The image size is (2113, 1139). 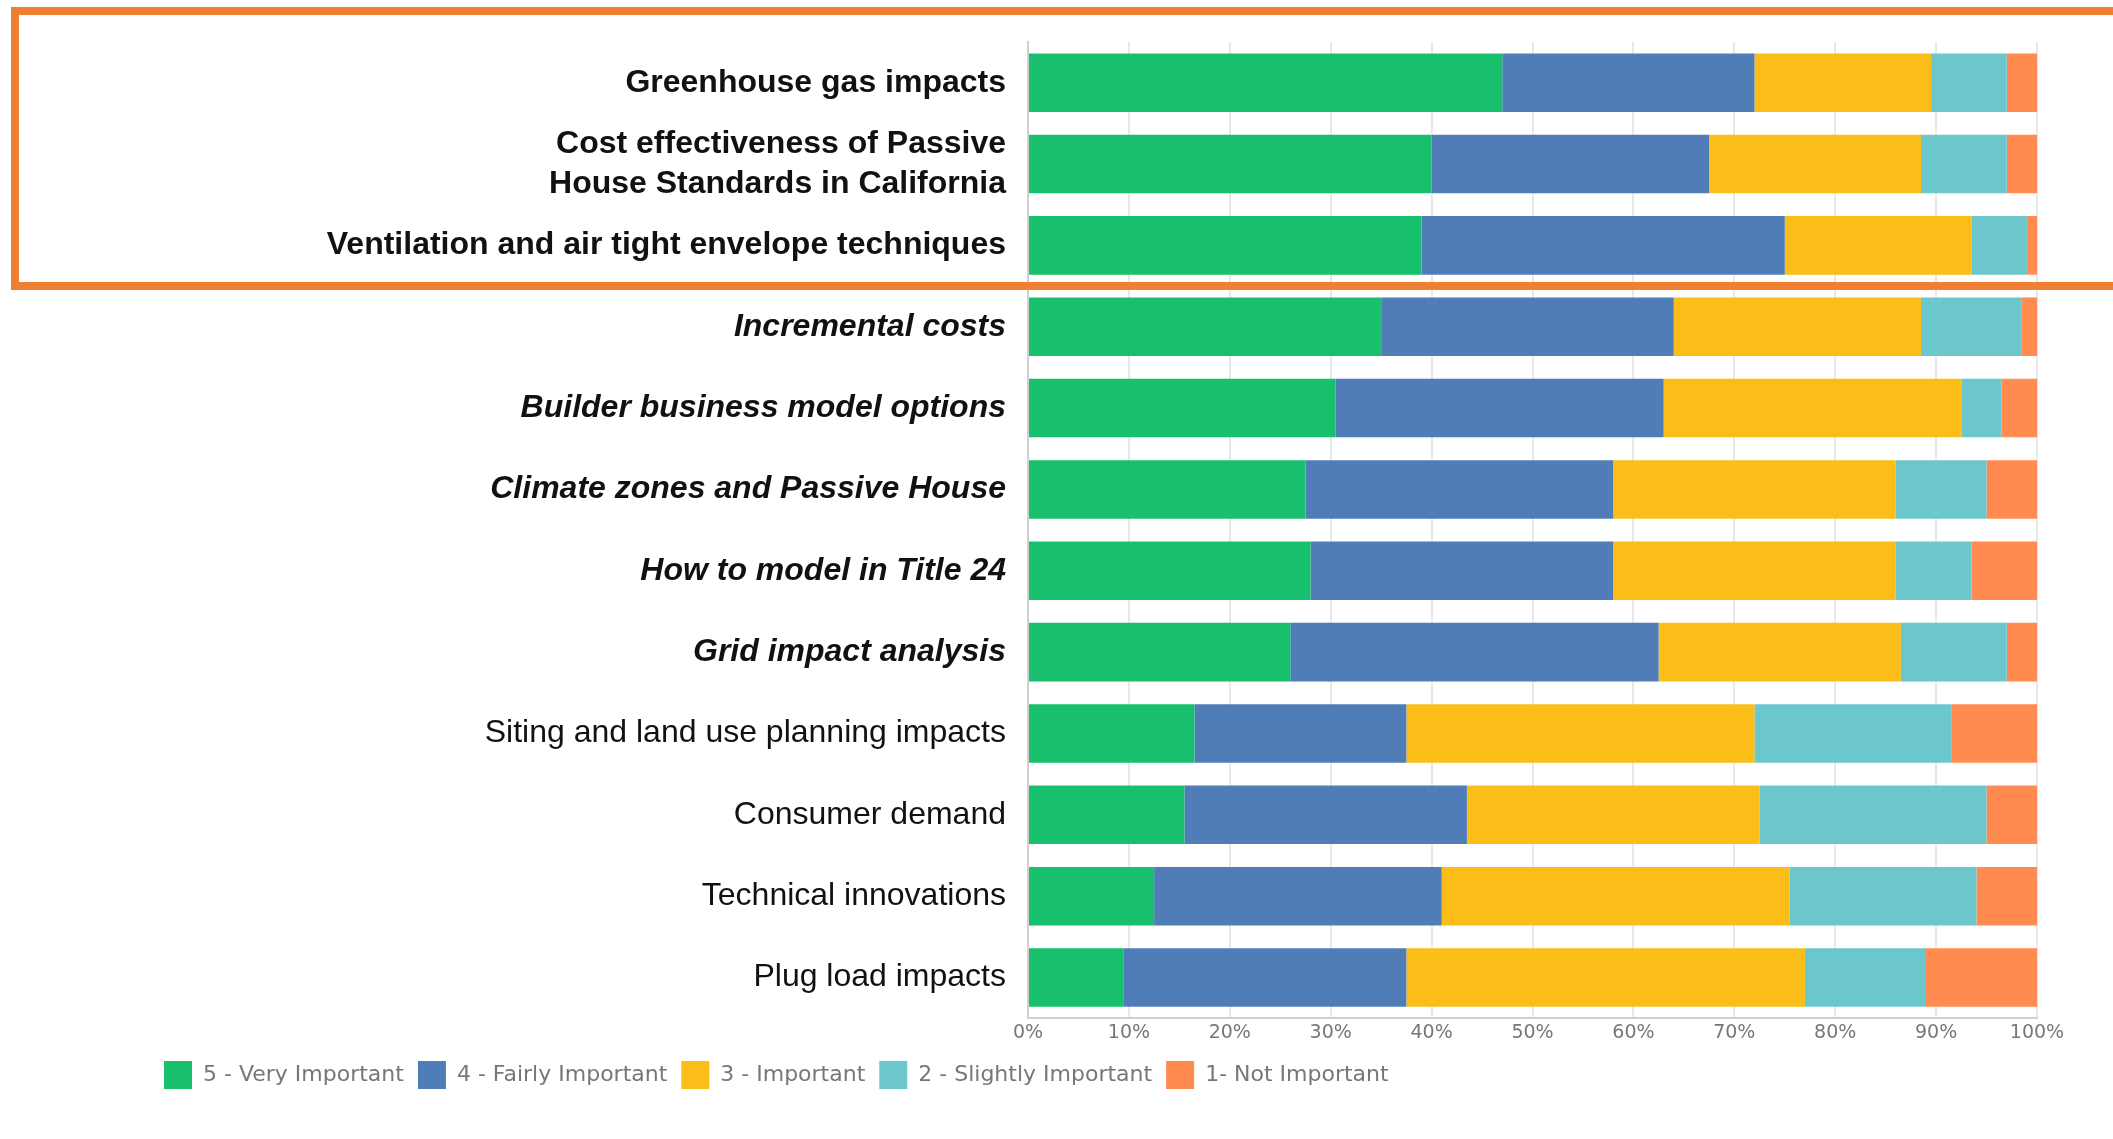 I want to click on x-tick-label: 20%, so click(x=1229, y=1030).